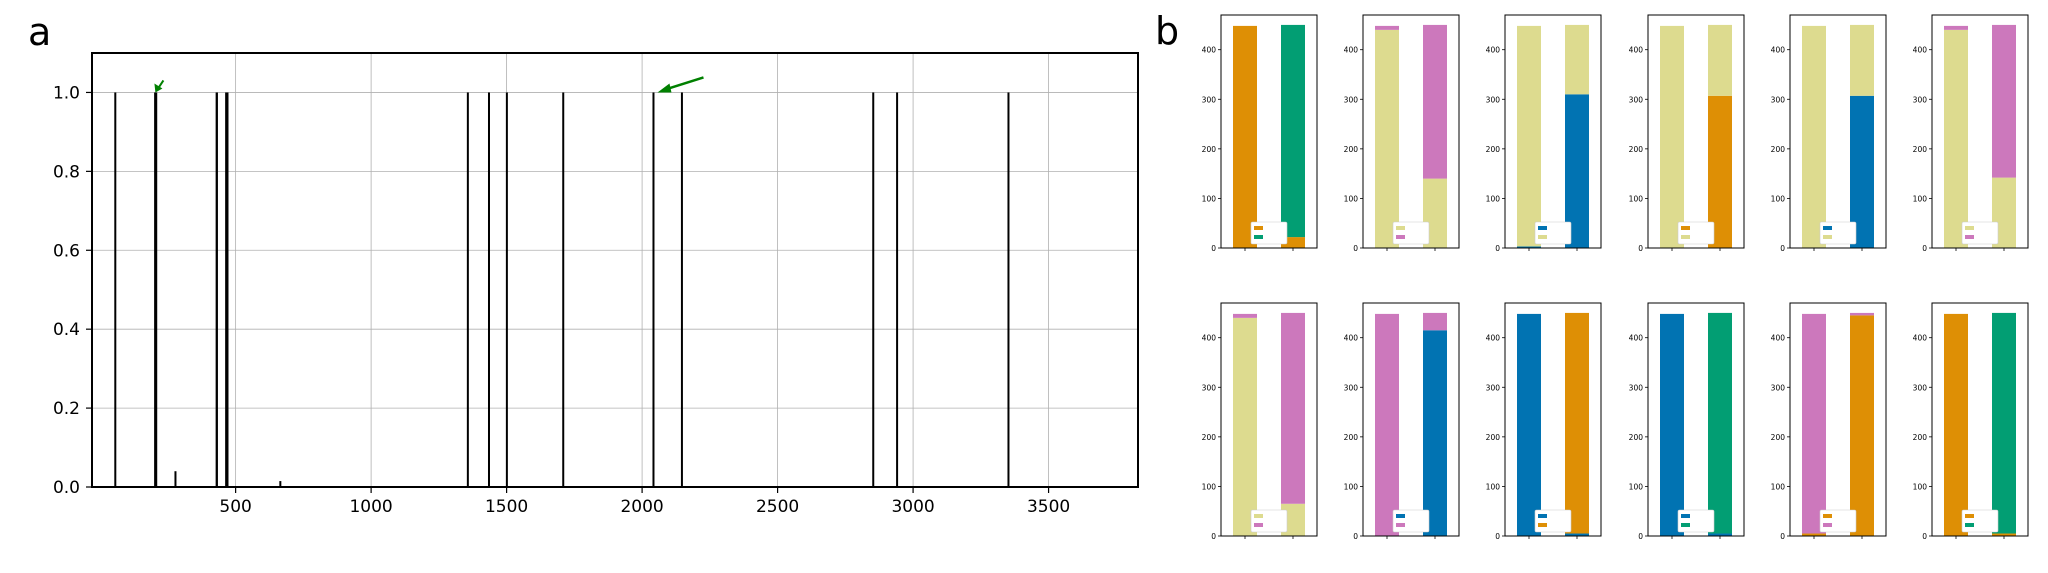  What do you see at coordinates (1402, 133) in the screenshot?
I see `count-chart-p203: 0 100 200 300 400` at bounding box center [1402, 133].